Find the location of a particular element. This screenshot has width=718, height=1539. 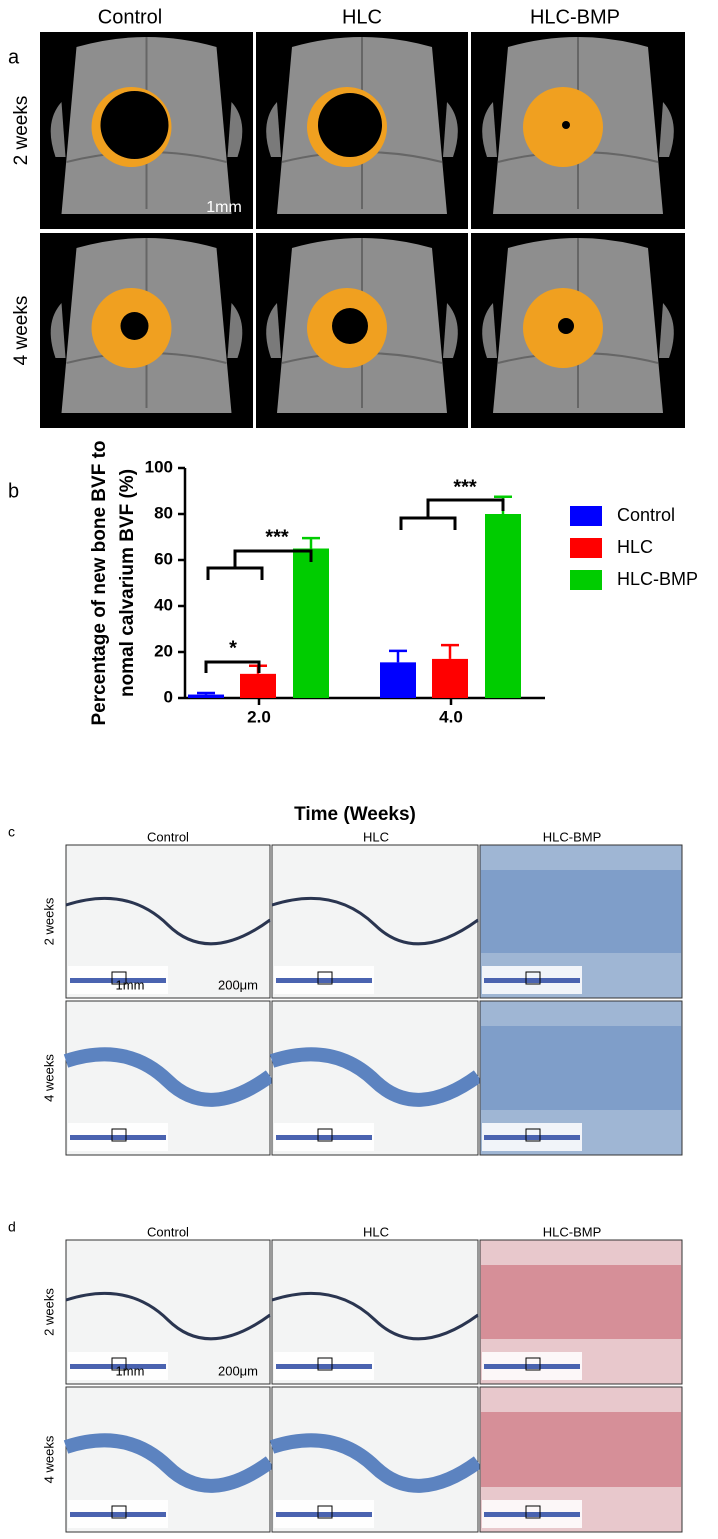

x-tick-label: 4.0 is located at coordinates (451, 716).